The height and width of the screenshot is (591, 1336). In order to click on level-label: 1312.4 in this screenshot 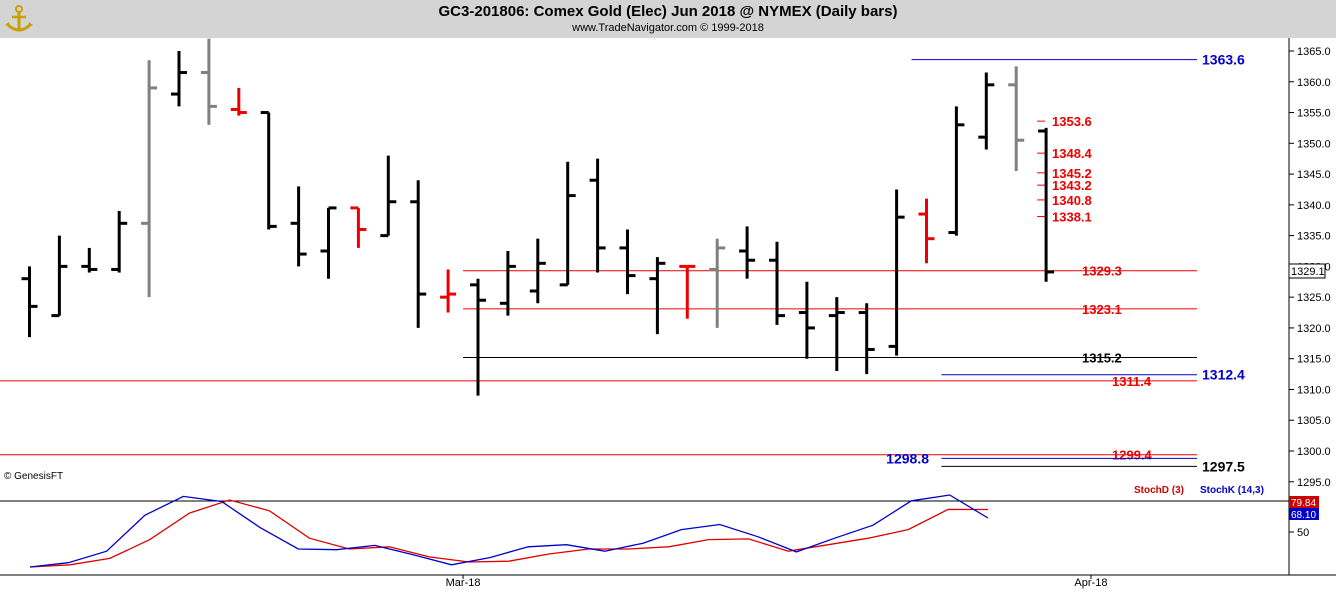, I will do `click(1223, 375)`.